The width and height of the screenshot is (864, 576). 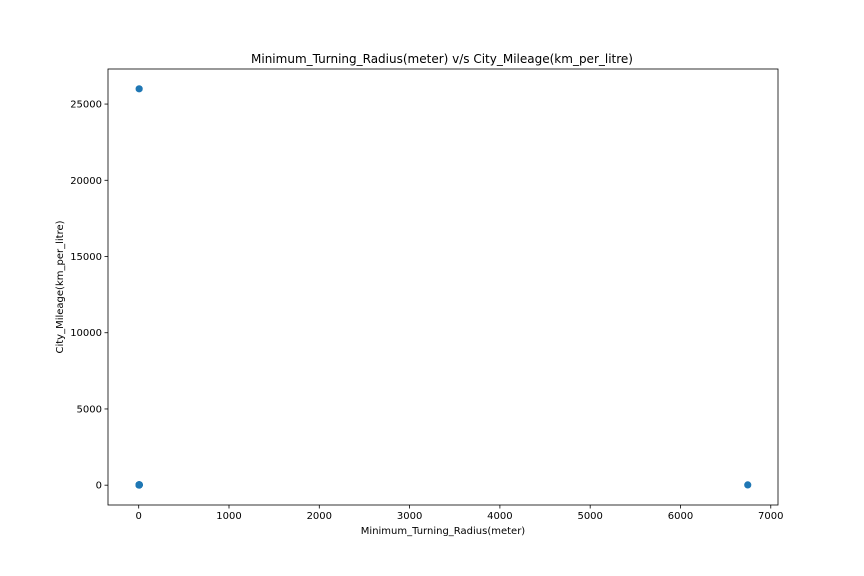 I want to click on x-tick-label: 0, so click(x=139, y=516).